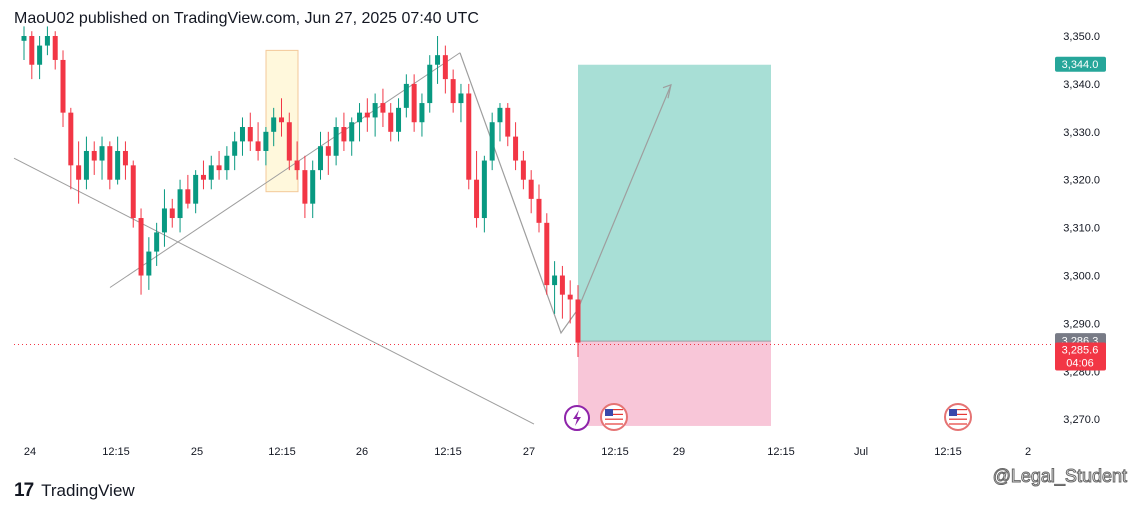  Describe the element at coordinates (529, 452) in the screenshot. I see `x-tick-label: 27` at that location.